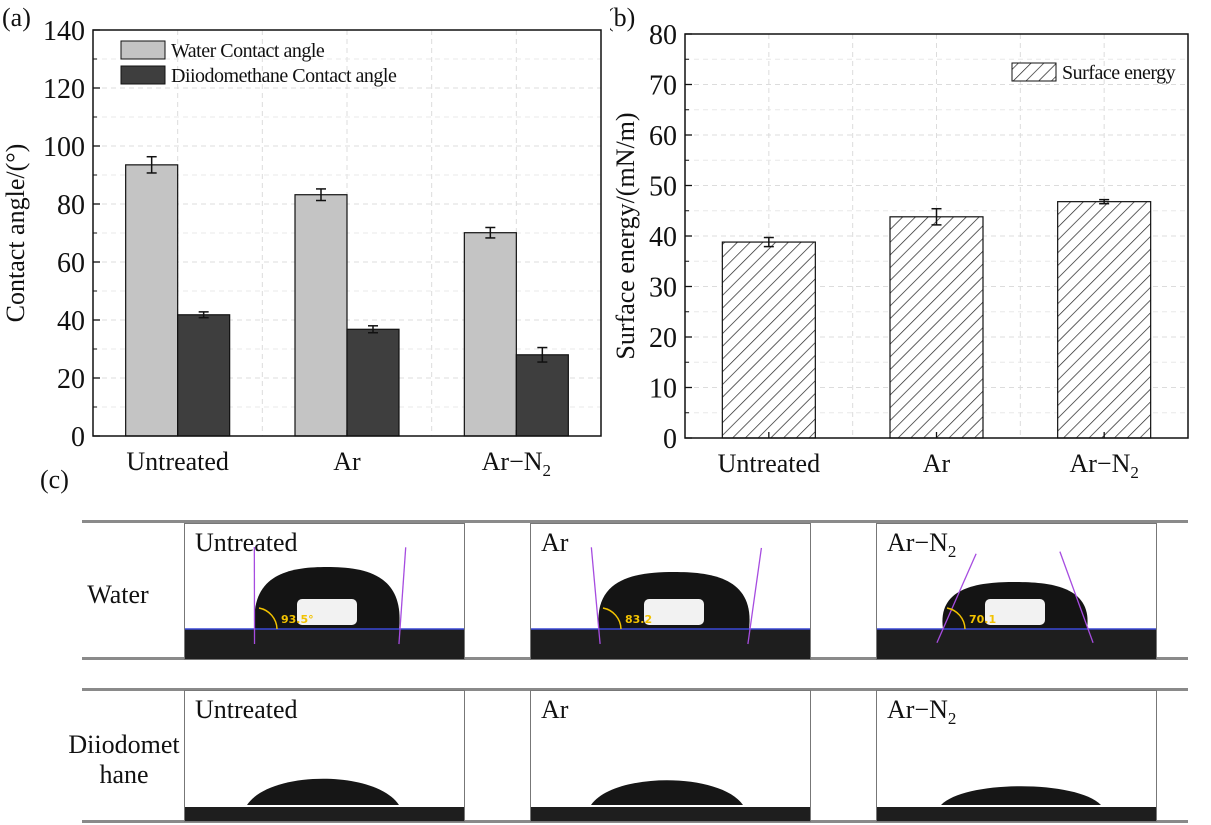  I want to click on y-axis-label: Surface energy/(mN/m), so click(625, 235).